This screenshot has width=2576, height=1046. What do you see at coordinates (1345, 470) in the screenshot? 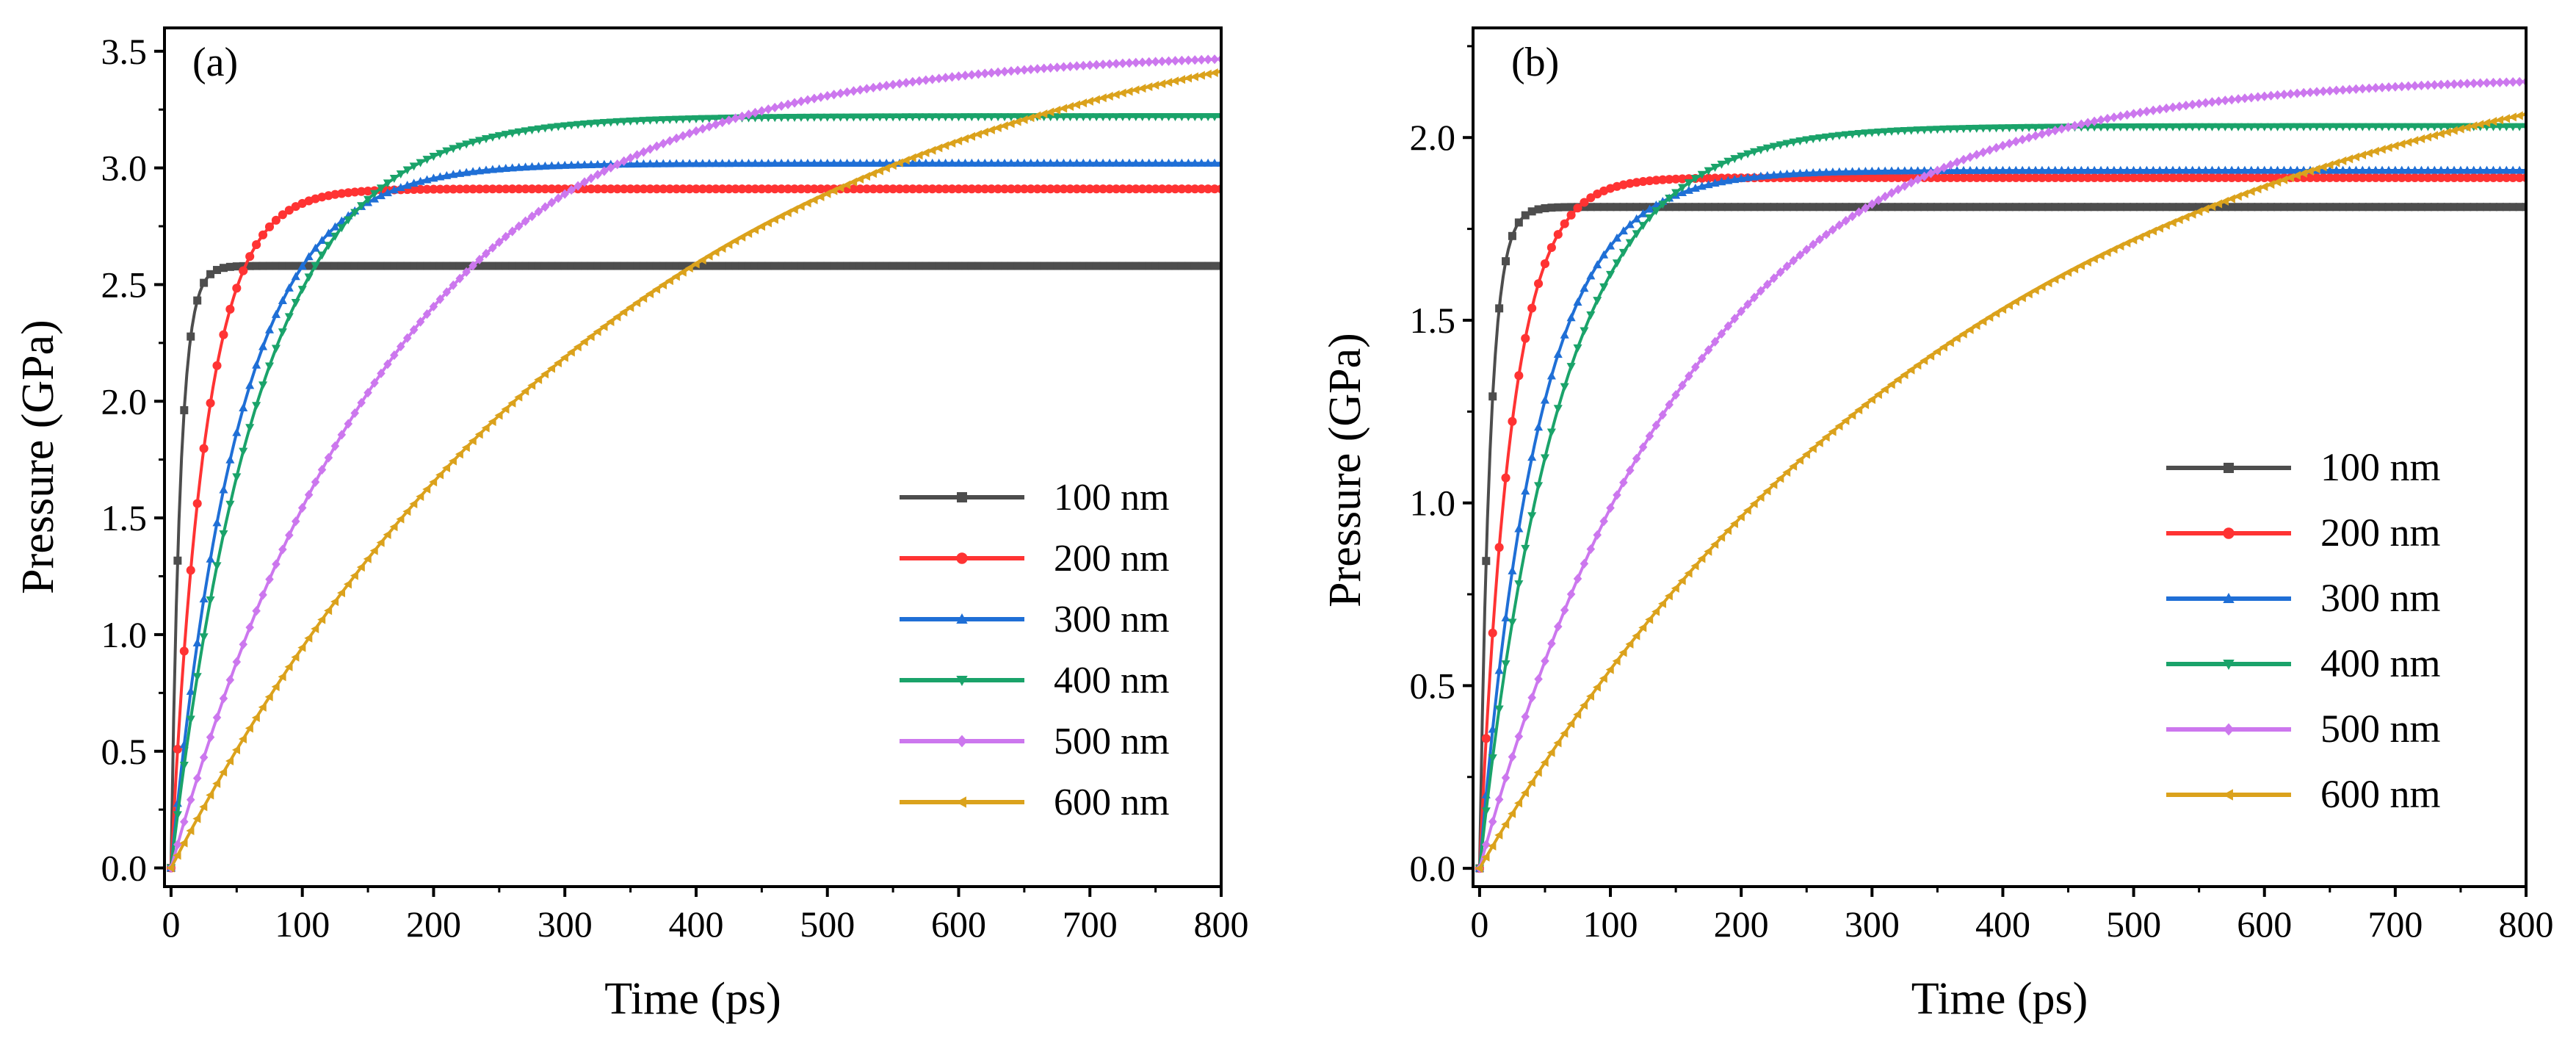
I see `y-axis-label-b: Pressure (GPa)` at bounding box center [1345, 470].